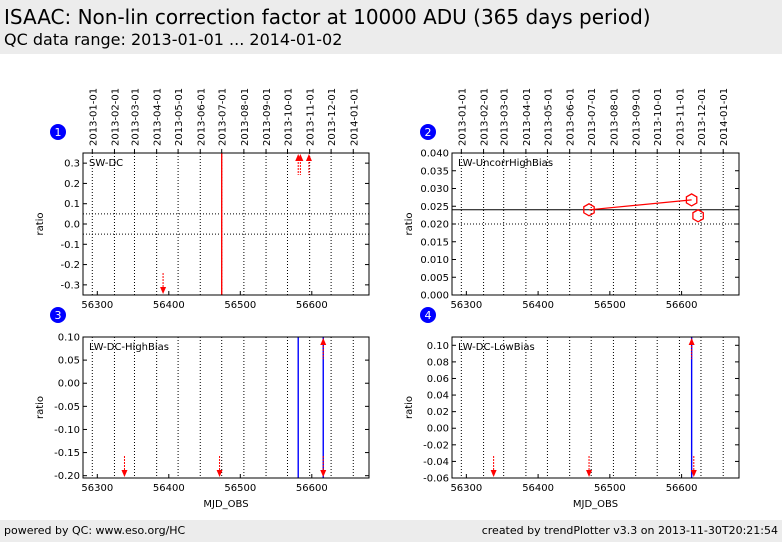  I want to click on y-tick-label: -0.02, so click(436, 445).